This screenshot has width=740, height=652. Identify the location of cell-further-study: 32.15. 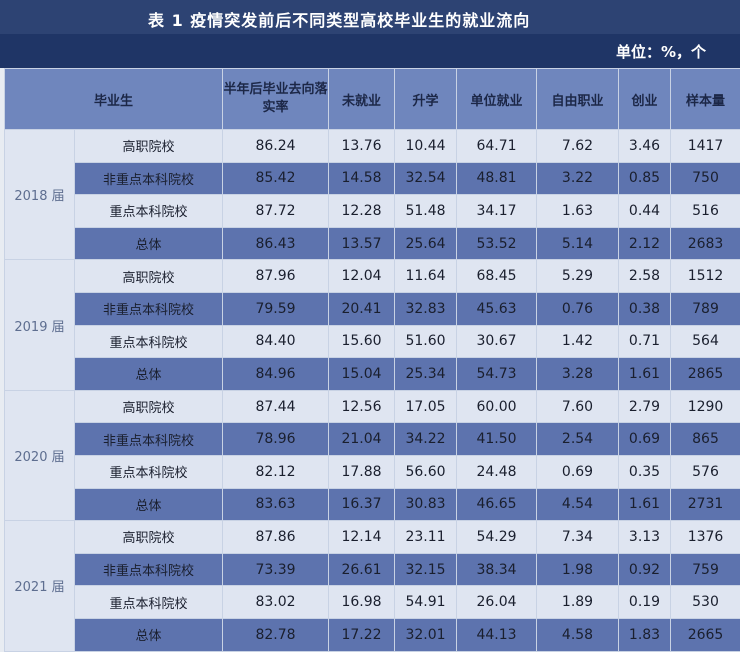
(426, 569).